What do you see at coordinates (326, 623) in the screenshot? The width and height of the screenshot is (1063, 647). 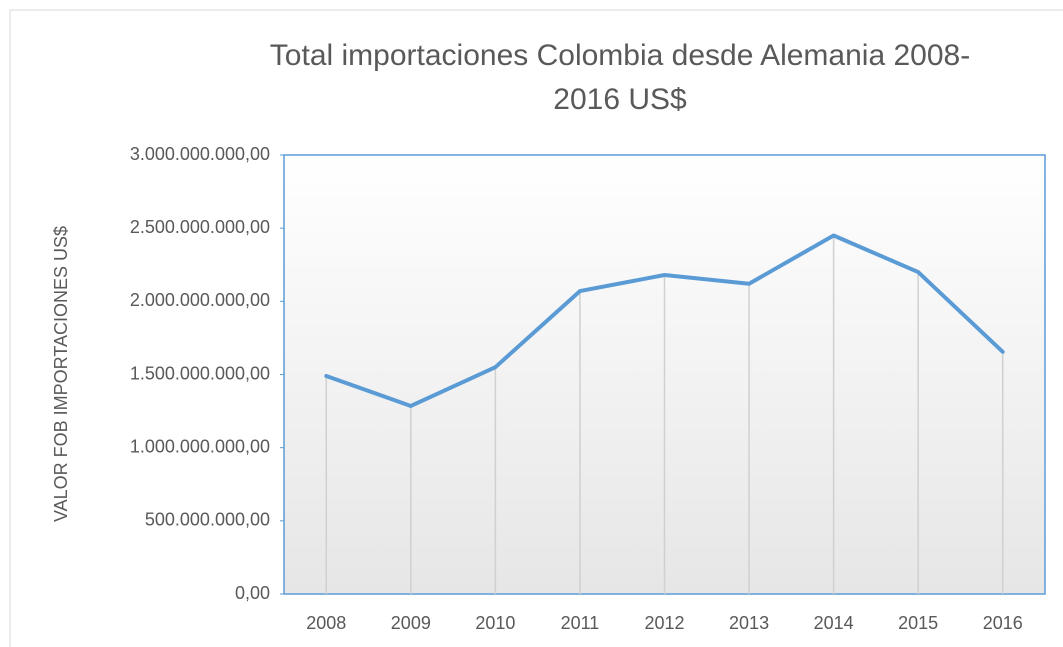 I see `x-tick-label: 2008` at bounding box center [326, 623].